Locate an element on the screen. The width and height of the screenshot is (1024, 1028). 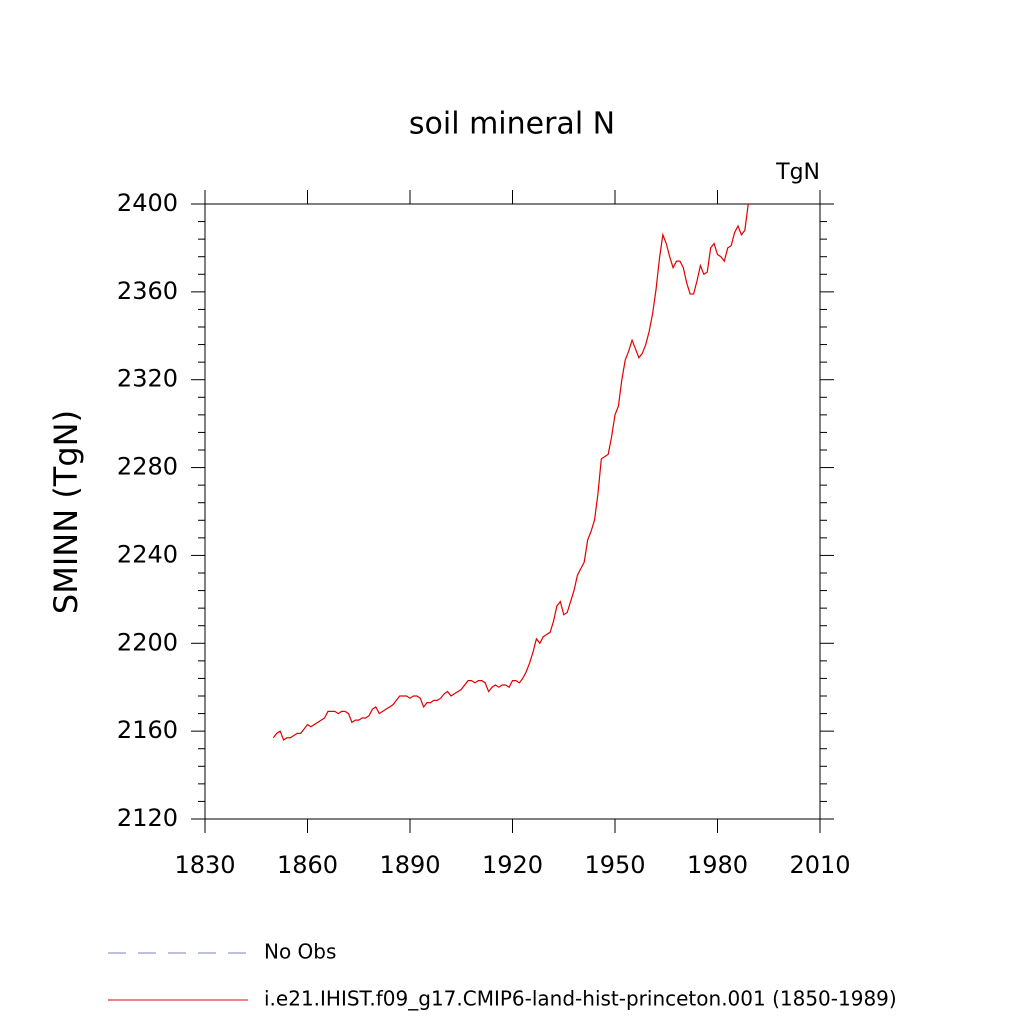
x-tick-label: 1890 is located at coordinates (409, 865).